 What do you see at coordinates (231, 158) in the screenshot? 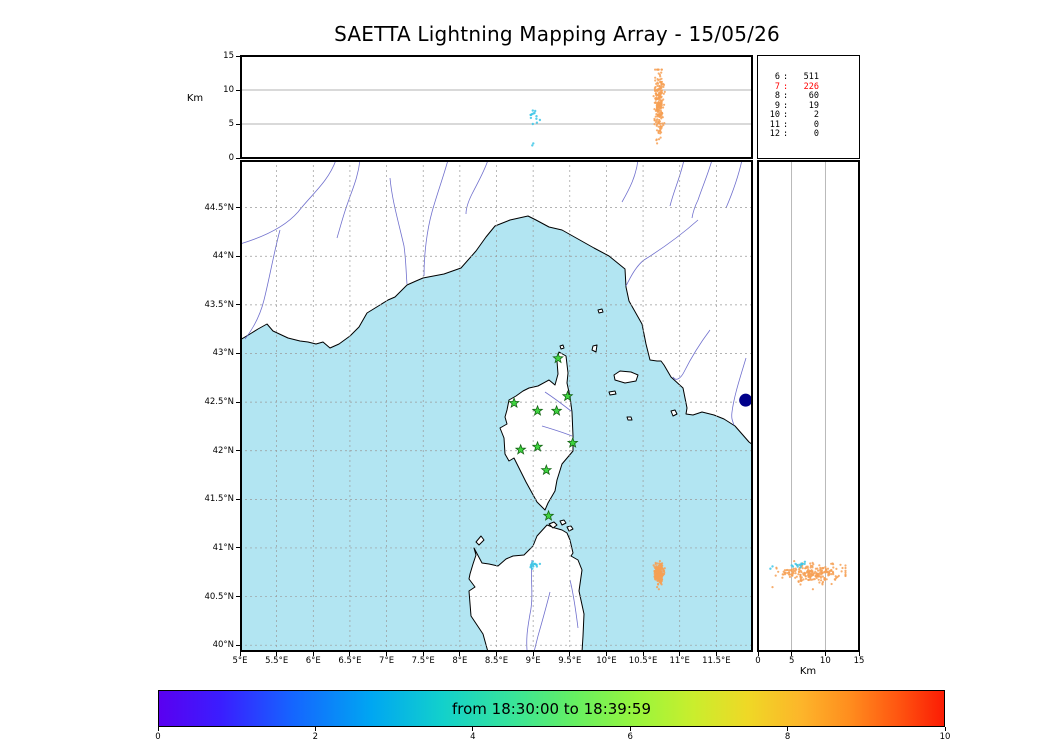
I see `top-ytick-label: 0` at bounding box center [231, 158].